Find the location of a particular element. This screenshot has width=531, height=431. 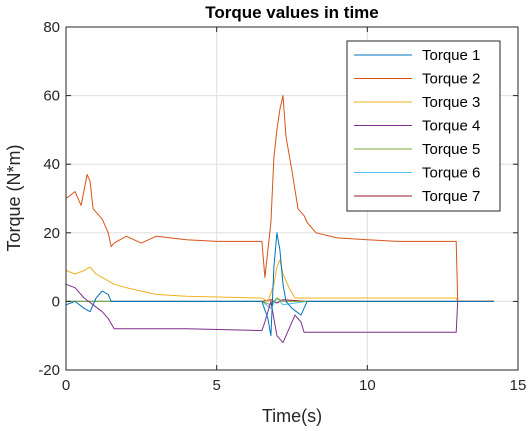

x-tick-label: 5 is located at coordinates (216, 385).